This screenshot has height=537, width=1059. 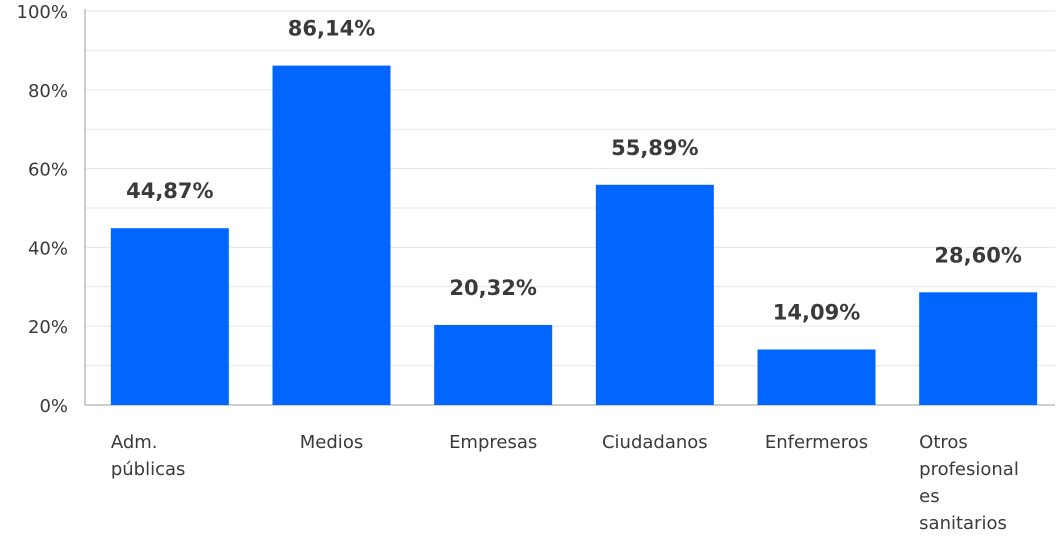 What do you see at coordinates (48, 327) in the screenshot?
I see `y-tick-label: 20%` at bounding box center [48, 327].